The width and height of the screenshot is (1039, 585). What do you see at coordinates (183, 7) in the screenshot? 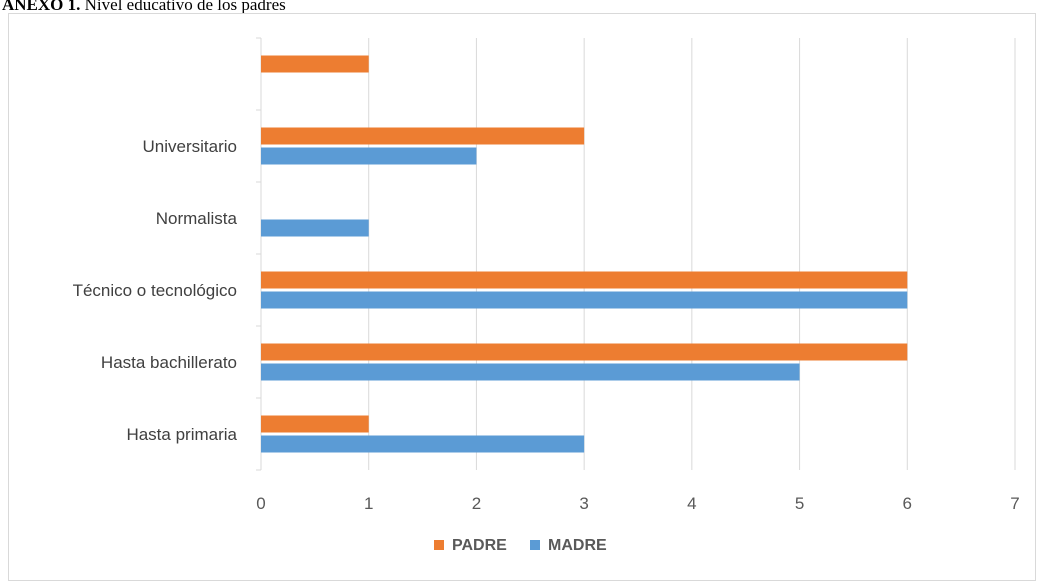
I see `title-text: Nivel educativo de los padres` at bounding box center [183, 7].